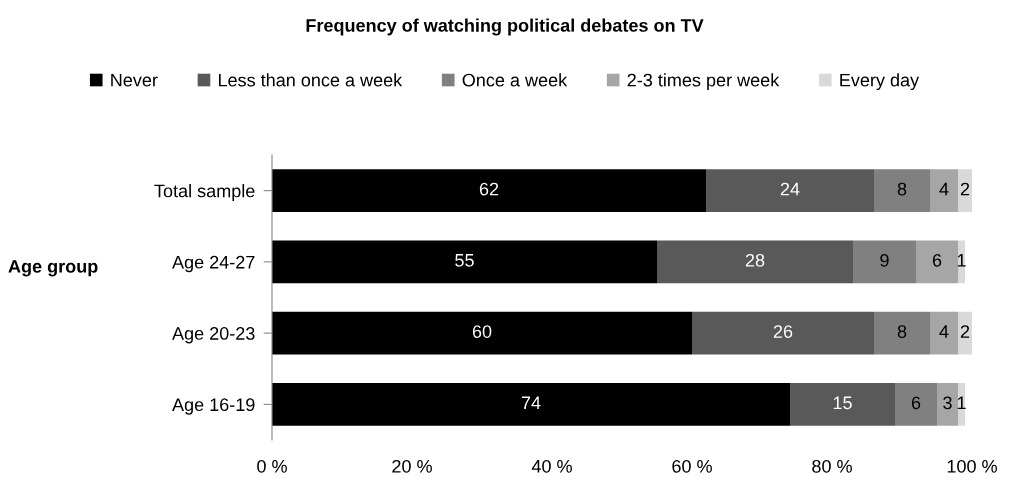 Image resolution: width=1009 pixels, height=483 pixels. I want to click on data-label: 26, so click(783, 331).